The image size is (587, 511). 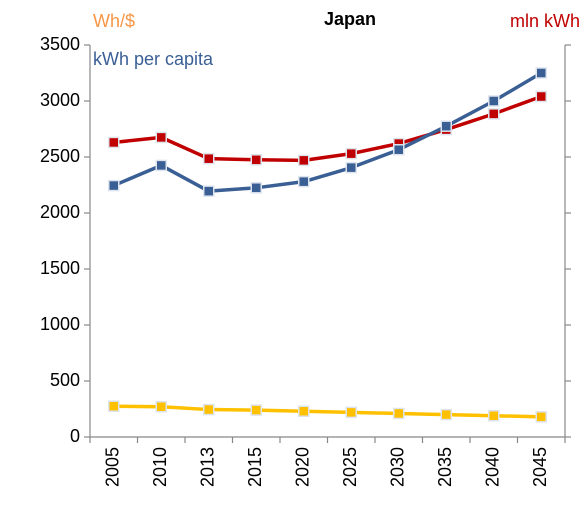 I want to click on y-tick-label: 1000, so click(x=60, y=324).